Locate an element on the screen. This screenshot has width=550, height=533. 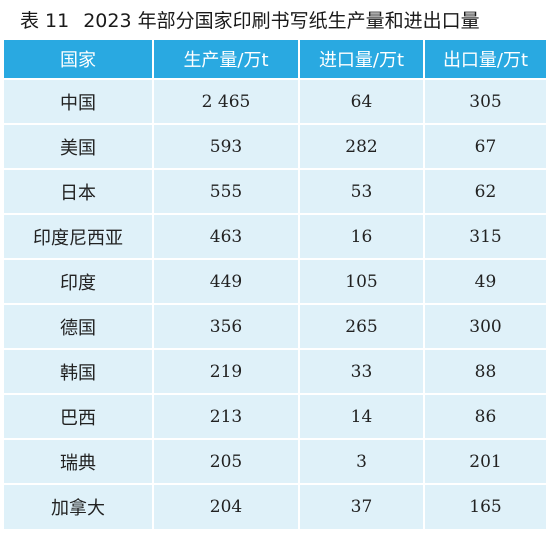
table-row: 加拿大 204 37 165 is located at coordinates (275, 506).